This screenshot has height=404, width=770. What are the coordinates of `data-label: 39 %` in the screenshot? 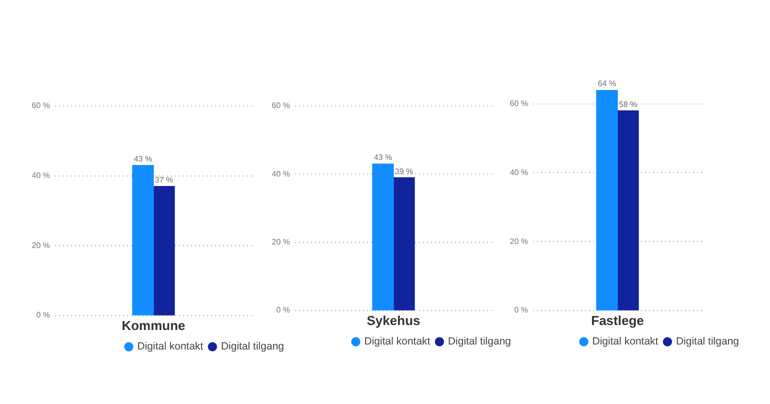 It's located at (404, 171).